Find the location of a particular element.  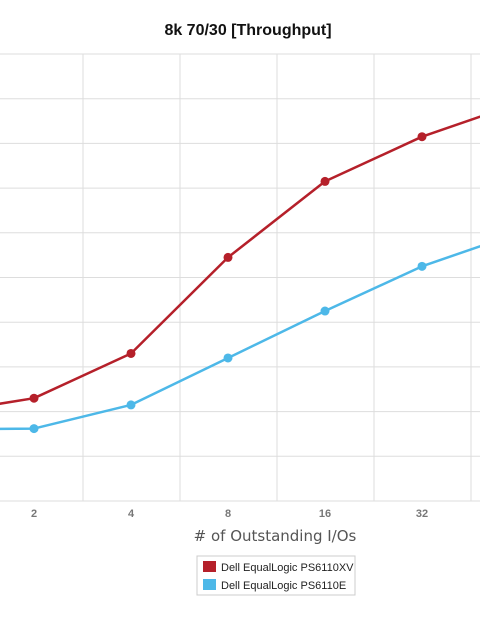

x-tick-label: 16 is located at coordinates (325, 514).